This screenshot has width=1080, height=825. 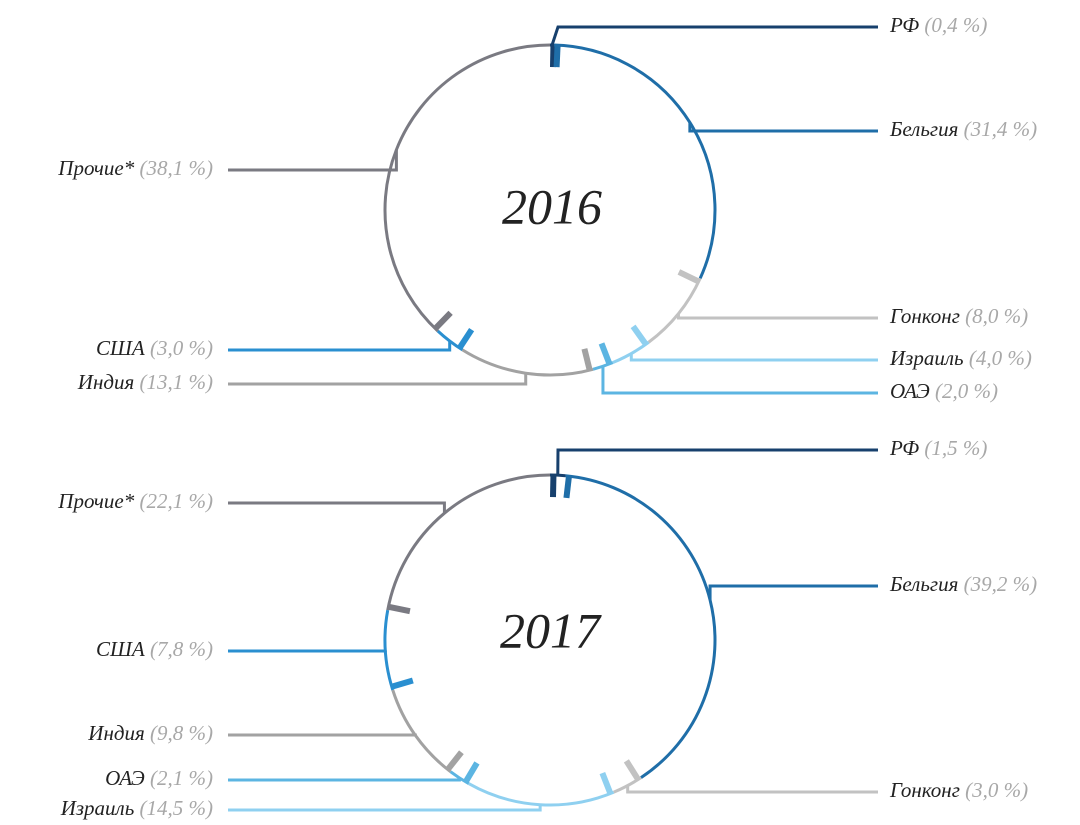 I want to click on segment-label: Бельгия (39,2 %), so click(x=963, y=584).